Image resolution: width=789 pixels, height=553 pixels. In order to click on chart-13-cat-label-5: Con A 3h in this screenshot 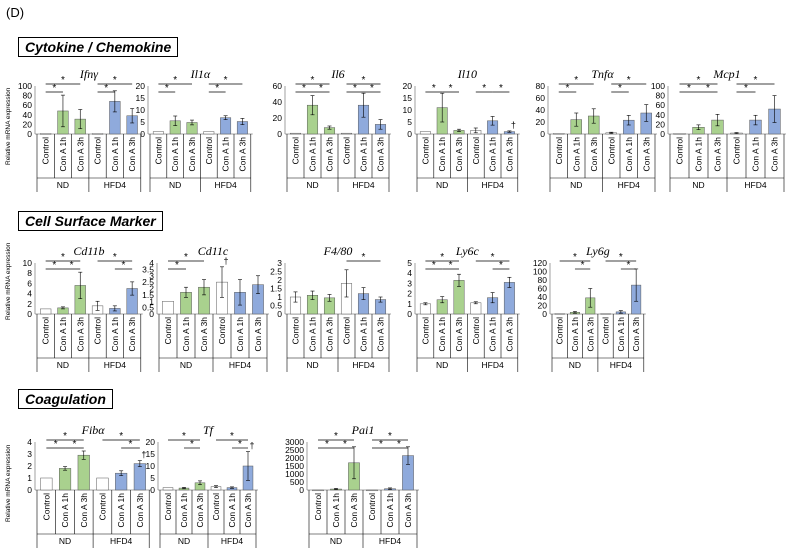, I will do `click(248, 510)`.